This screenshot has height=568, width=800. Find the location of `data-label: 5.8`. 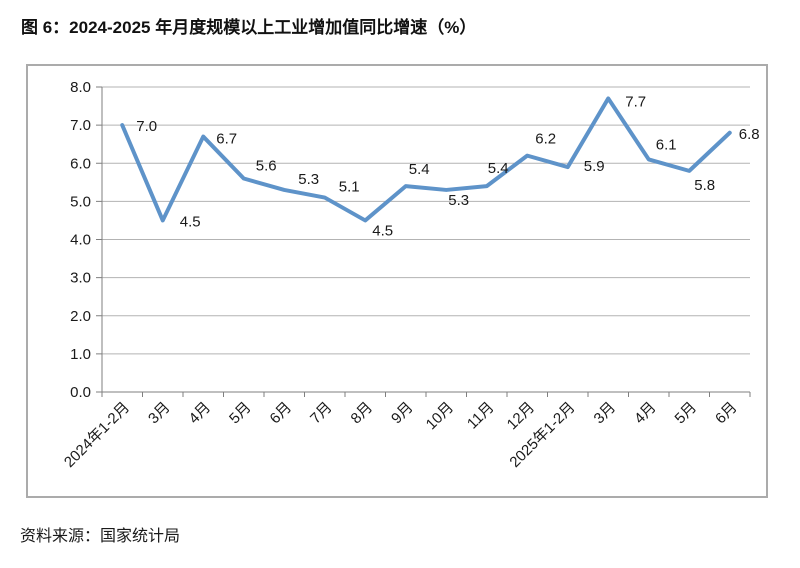

data-label: 5.8 is located at coordinates (704, 185).